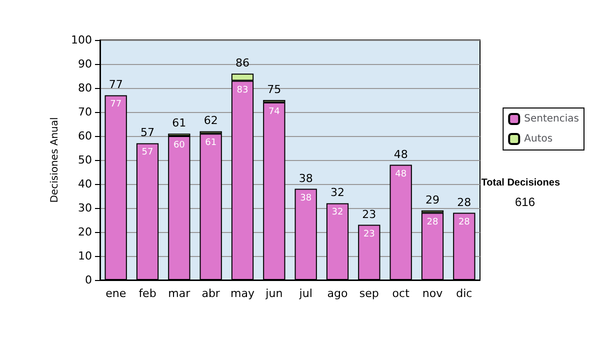 The width and height of the screenshot is (600, 340). What do you see at coordinates (243, 63) in the screenshot?
I see `total-label: 86` at bounding box center [243, 63].